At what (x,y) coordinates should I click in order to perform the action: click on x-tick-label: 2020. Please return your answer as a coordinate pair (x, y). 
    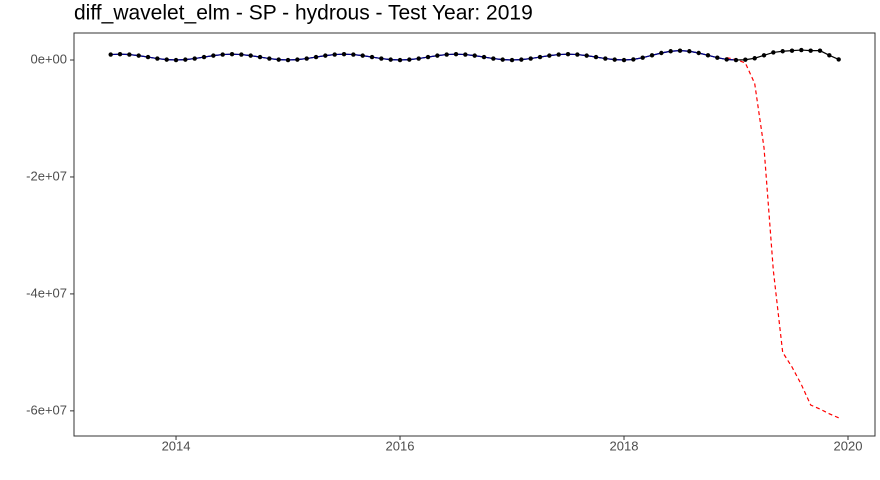
    Looking at the image, I should click on (848, 445).